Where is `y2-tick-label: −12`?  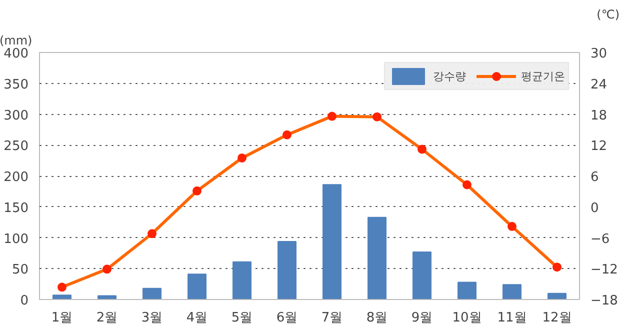
y2-tick-label: −12 is located at coordinates (604, 270).